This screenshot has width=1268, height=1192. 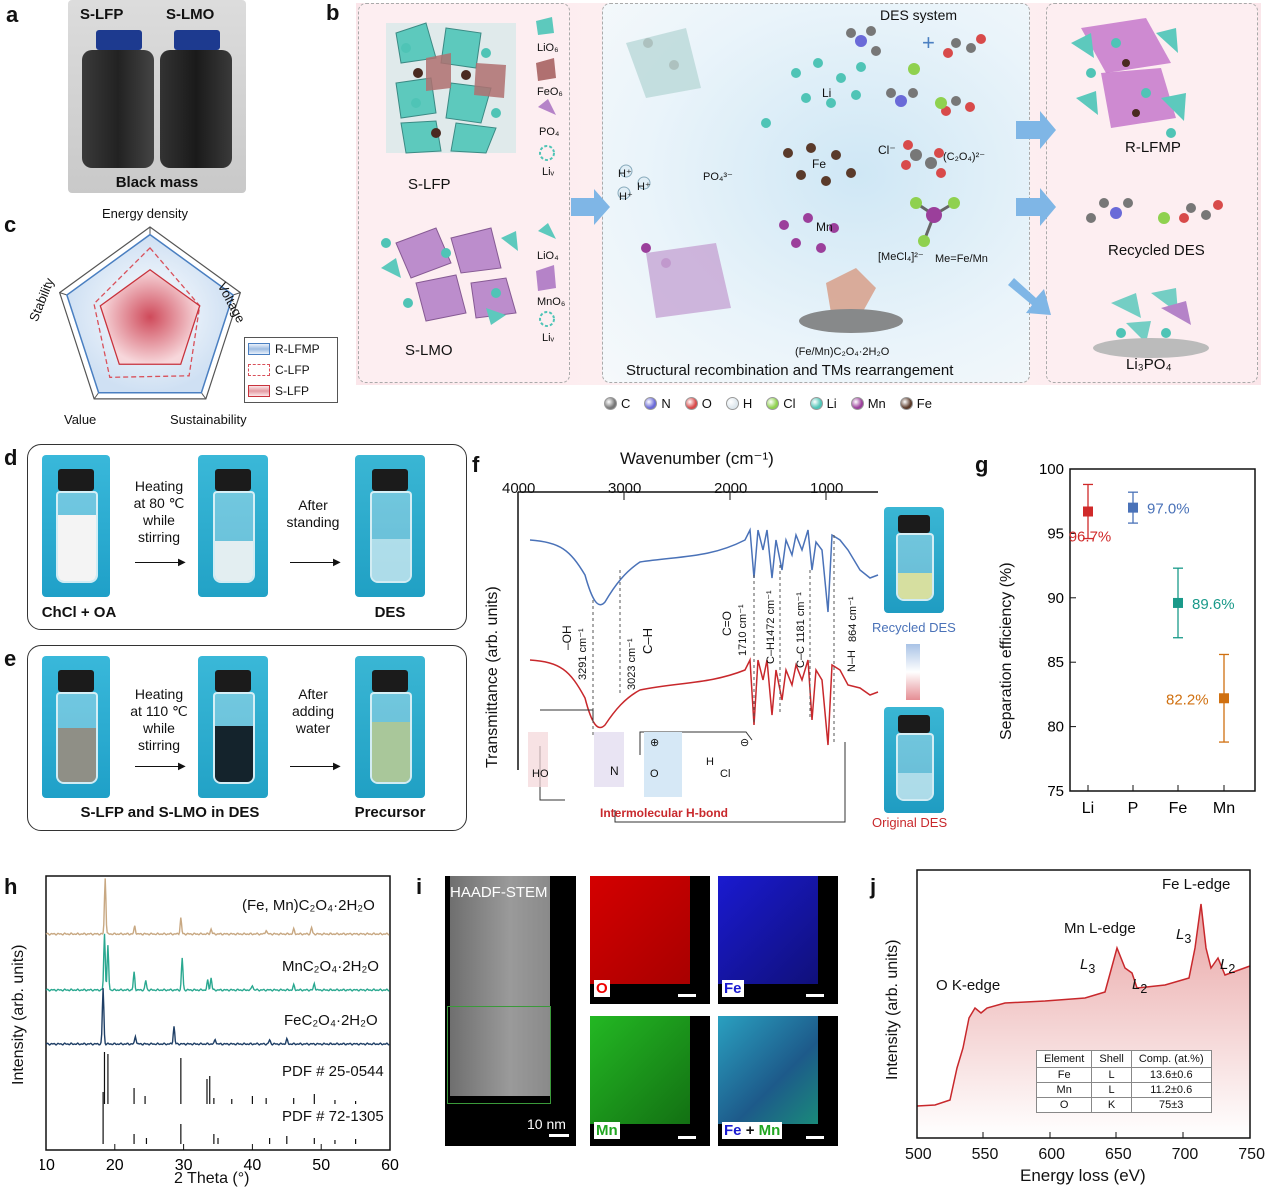 I want to click on haadf-label: HAADF-STEM, so click(x=499, y=892).